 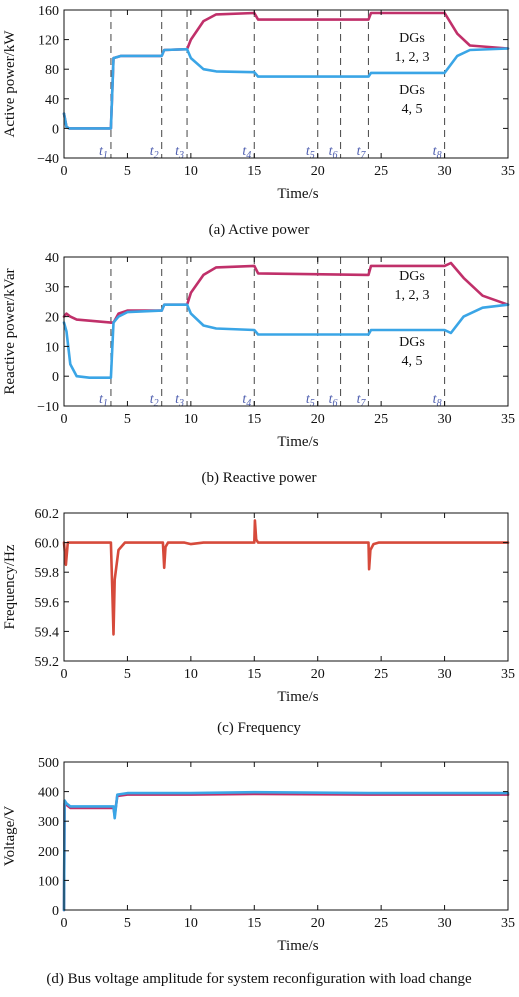 What do you see at coordinates (47, 662) in the screenshot?
I see `y-tick-label: 59.2` at bounding box center [47, 662].